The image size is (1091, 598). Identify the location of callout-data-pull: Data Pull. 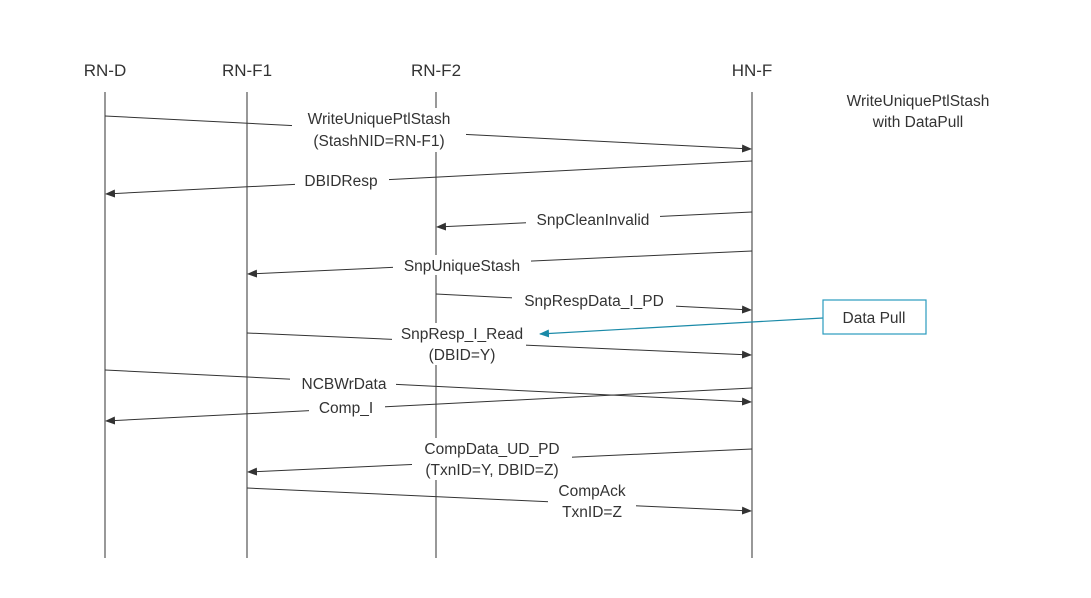
(733, 318).